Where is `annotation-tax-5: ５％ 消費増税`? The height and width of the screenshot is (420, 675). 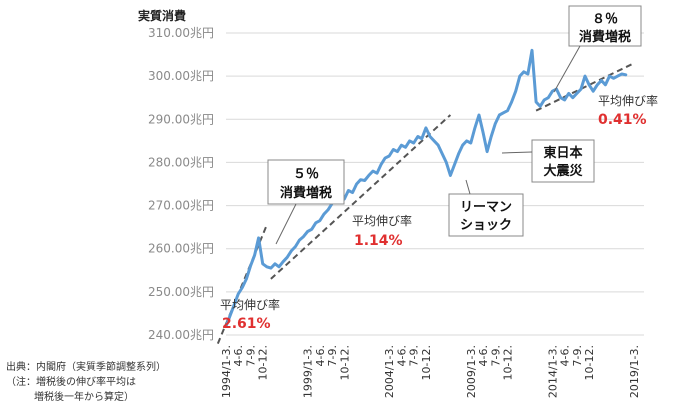 annotation-tax-5: ５％ 消費増税 is located at coordinates (306, 182).